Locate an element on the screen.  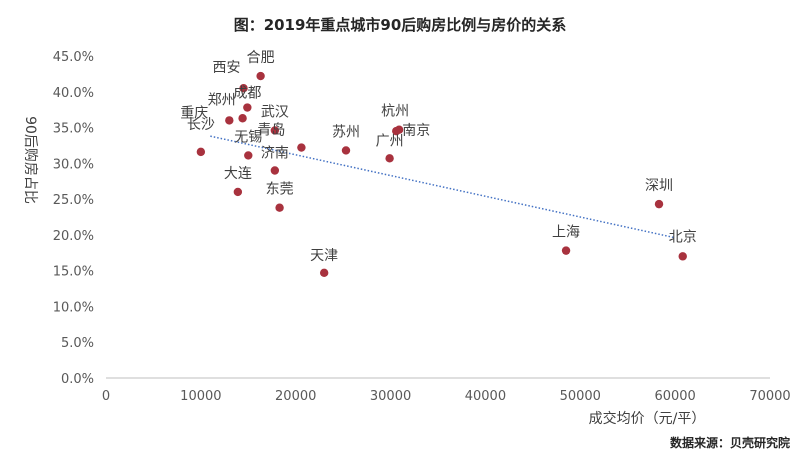
y-tick-label: 40.0% is located at coordinates (73, 93).